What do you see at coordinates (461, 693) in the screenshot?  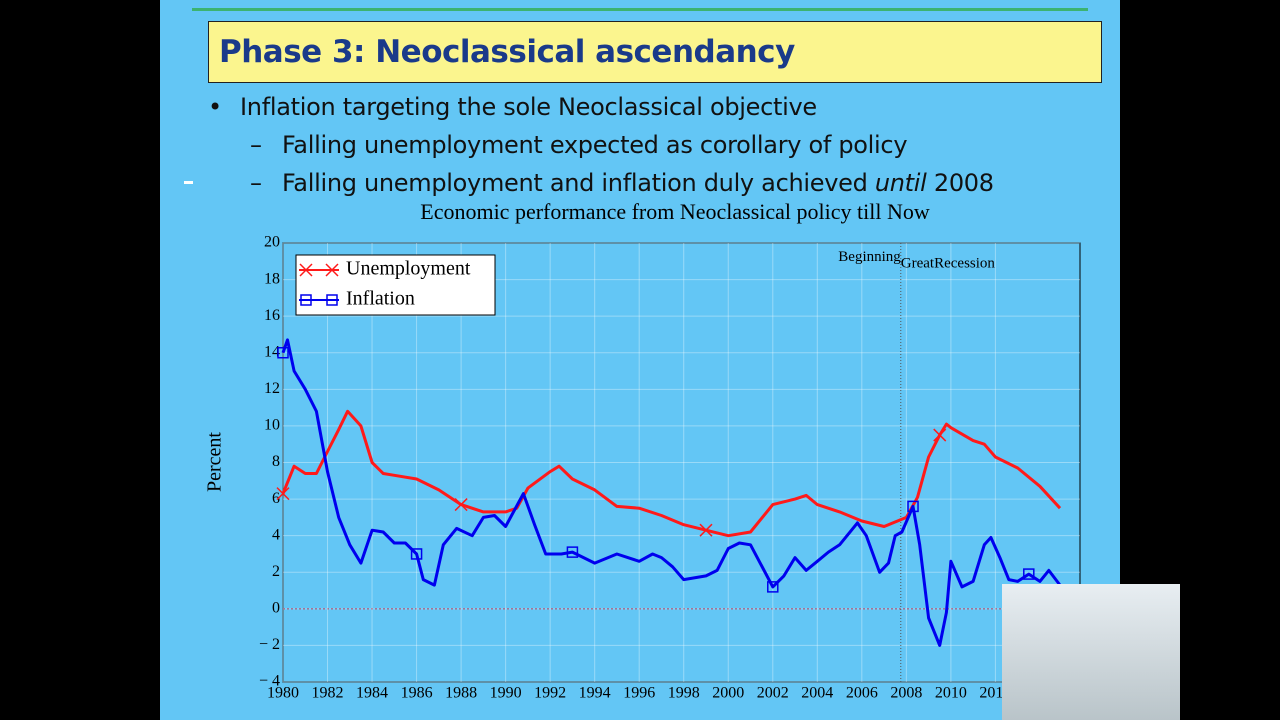 I see `x-tick-label: 1988` at bounding box center [461, 693].